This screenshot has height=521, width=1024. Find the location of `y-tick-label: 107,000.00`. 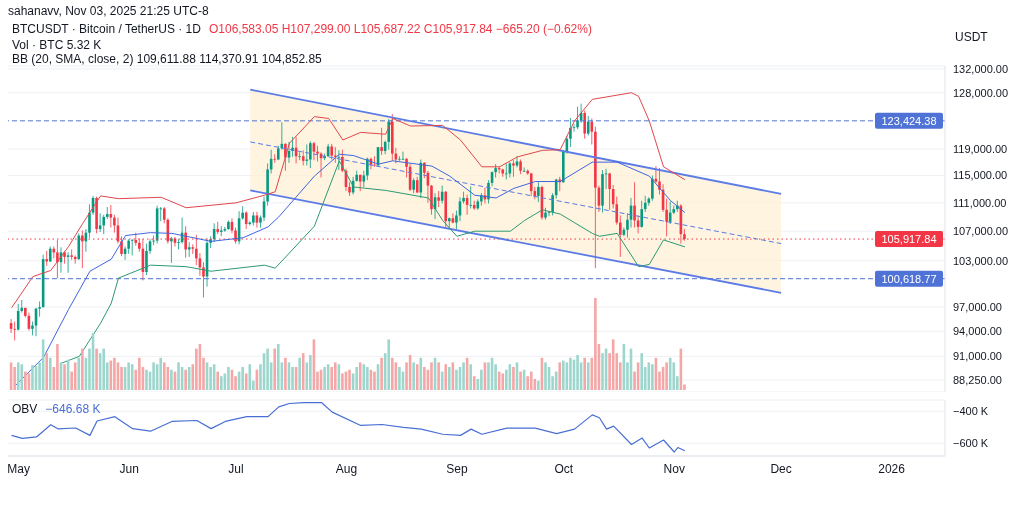

y-tick-label: 107,000.00 is located at coordinates (981, 231).